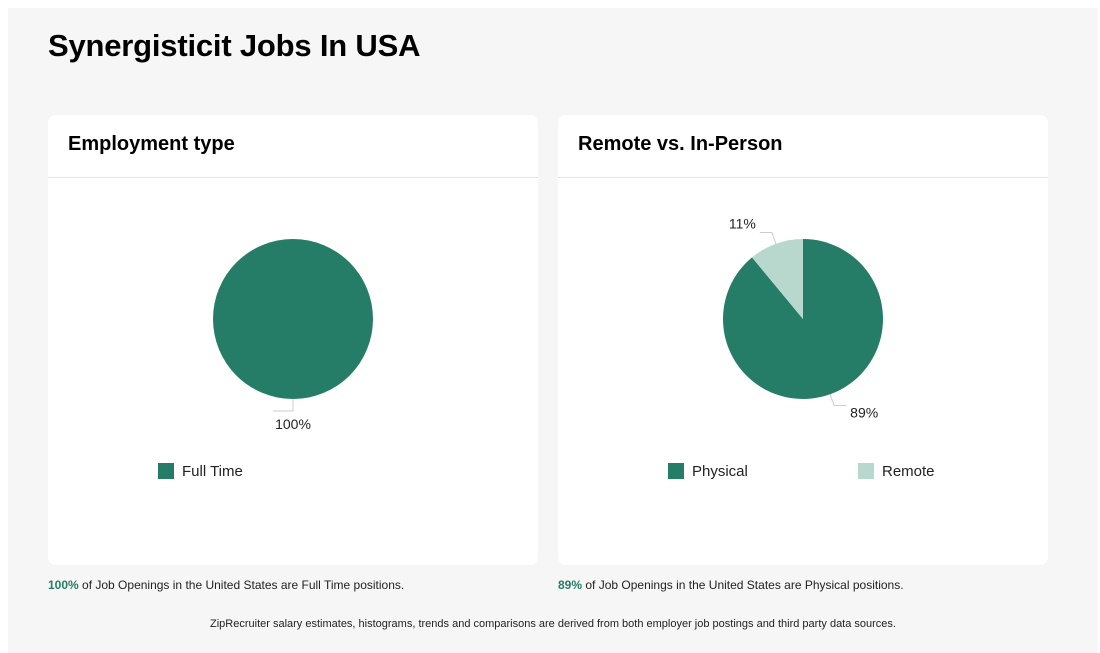  Describe the element at coordinates (720, 471) in the screenshot. I see `legend-label-physical: Physical` at that location.